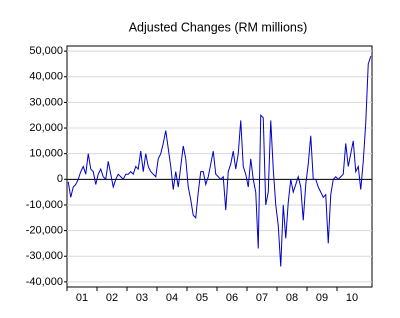  Describe the element at coordinates (46, 102) in the screenshot. I see `y-tick-label: 30,000` at that location.